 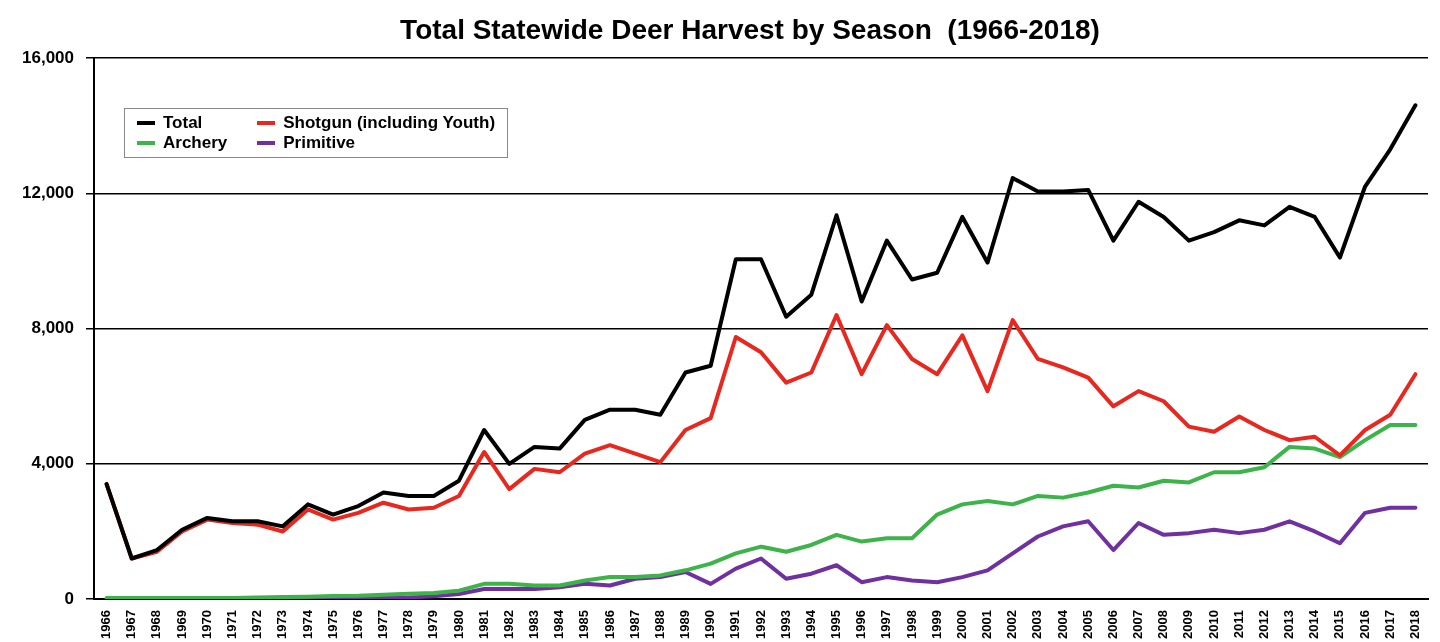 I want to click on x-tick-label: 2010, so click(x=1213, y=624).